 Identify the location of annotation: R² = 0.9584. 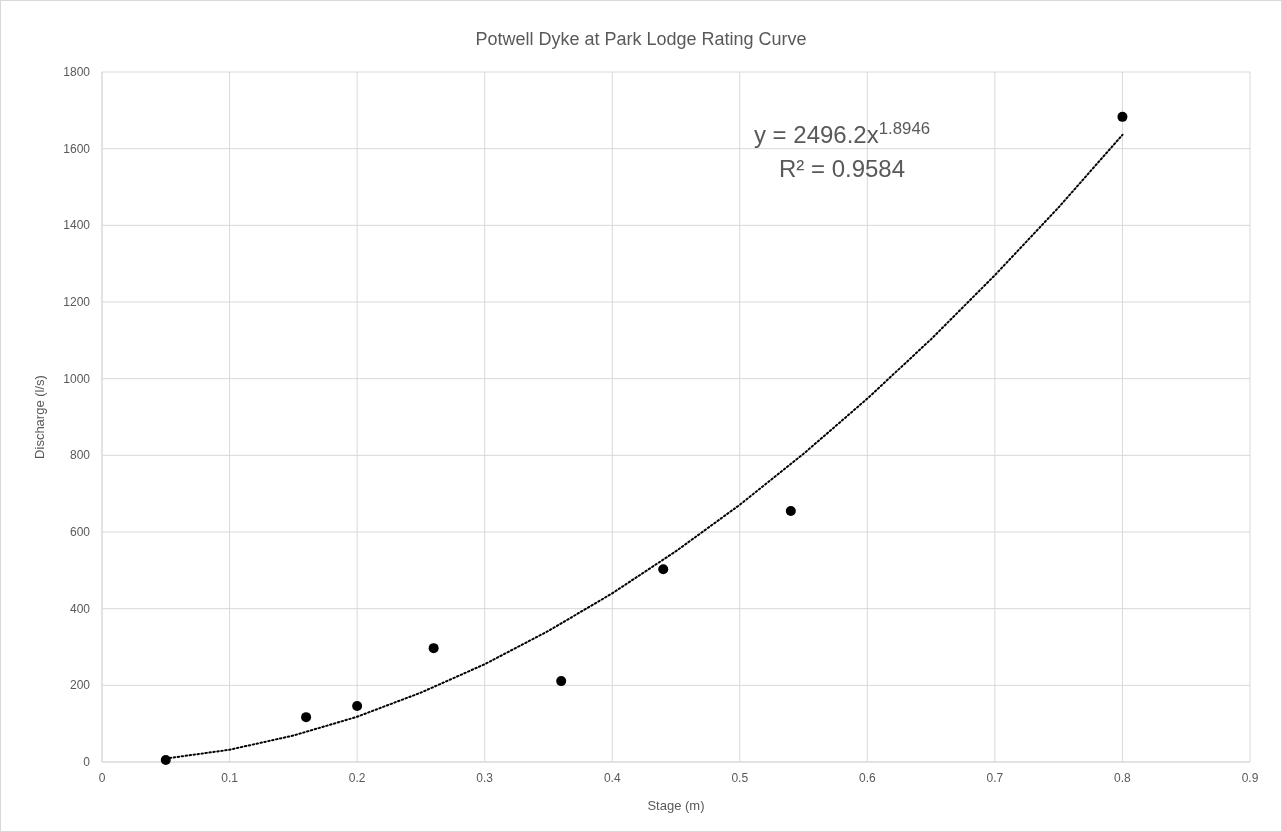
(842, 168).